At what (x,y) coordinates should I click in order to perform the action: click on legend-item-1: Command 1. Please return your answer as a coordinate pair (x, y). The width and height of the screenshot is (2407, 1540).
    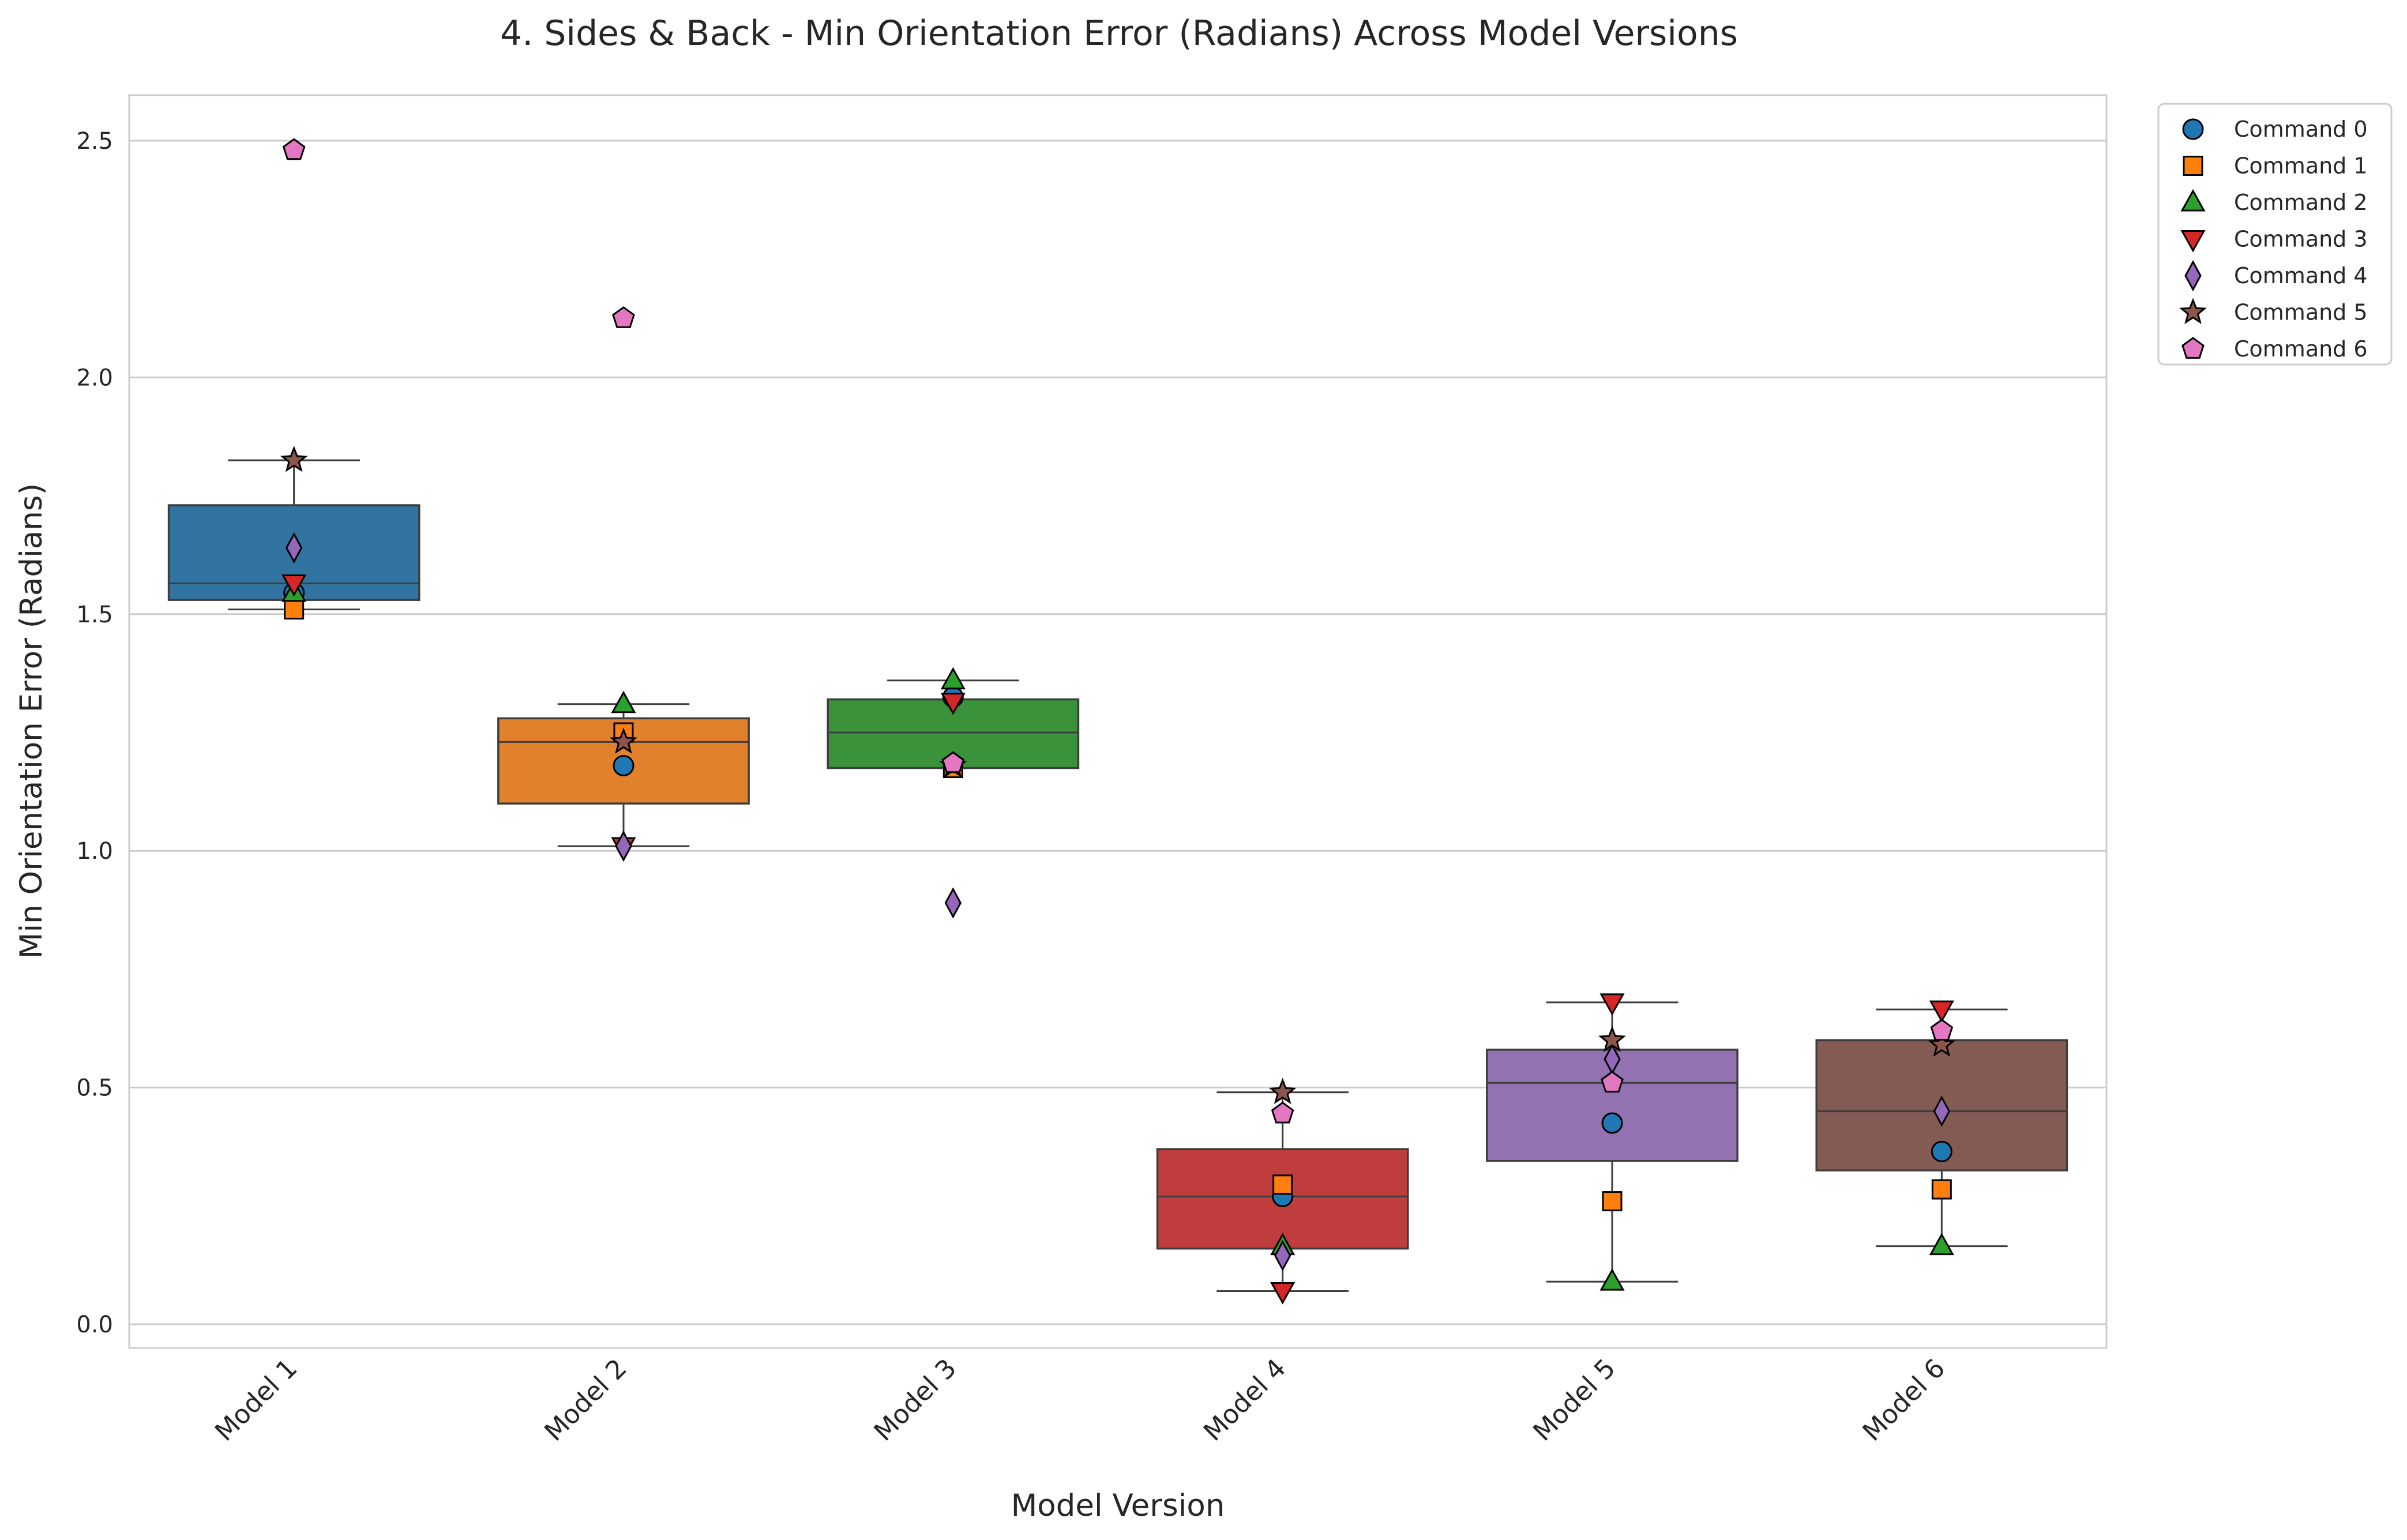
    Looking at the image, I should click on (2275, 166).